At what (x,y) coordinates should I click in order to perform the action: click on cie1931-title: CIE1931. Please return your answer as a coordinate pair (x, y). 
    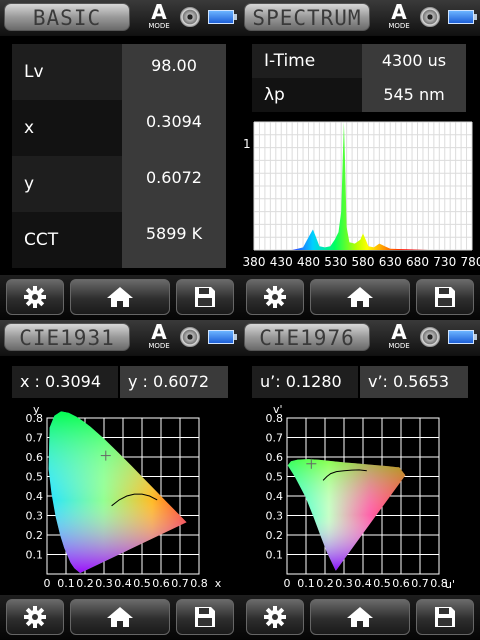
    Looking at the image, I should click on (67, 337).